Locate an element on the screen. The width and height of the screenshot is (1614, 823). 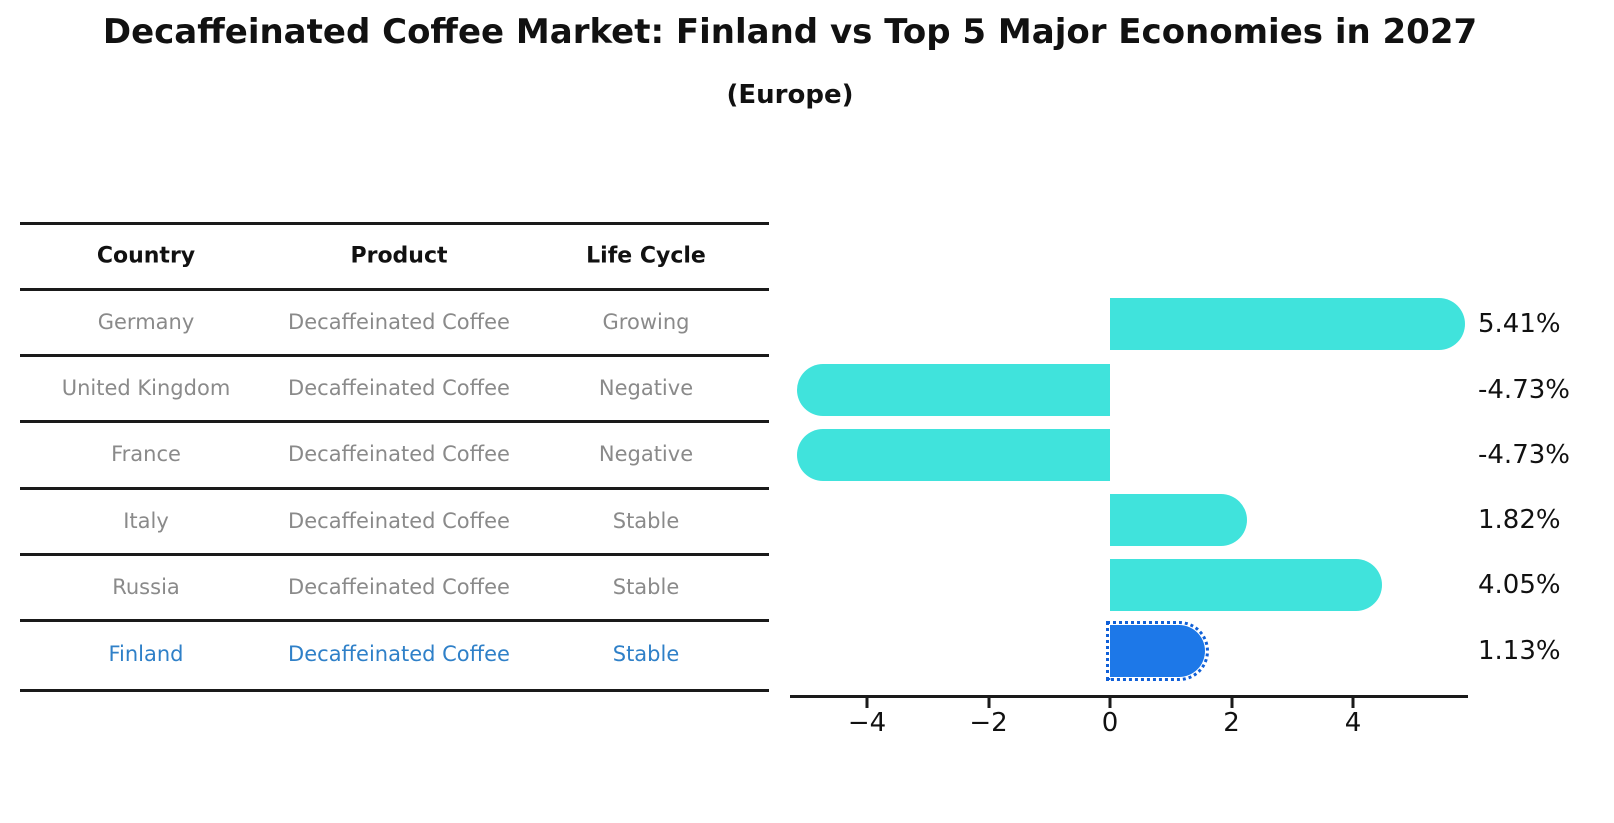
table-cell: Italy is located at coordinates (146, 521).